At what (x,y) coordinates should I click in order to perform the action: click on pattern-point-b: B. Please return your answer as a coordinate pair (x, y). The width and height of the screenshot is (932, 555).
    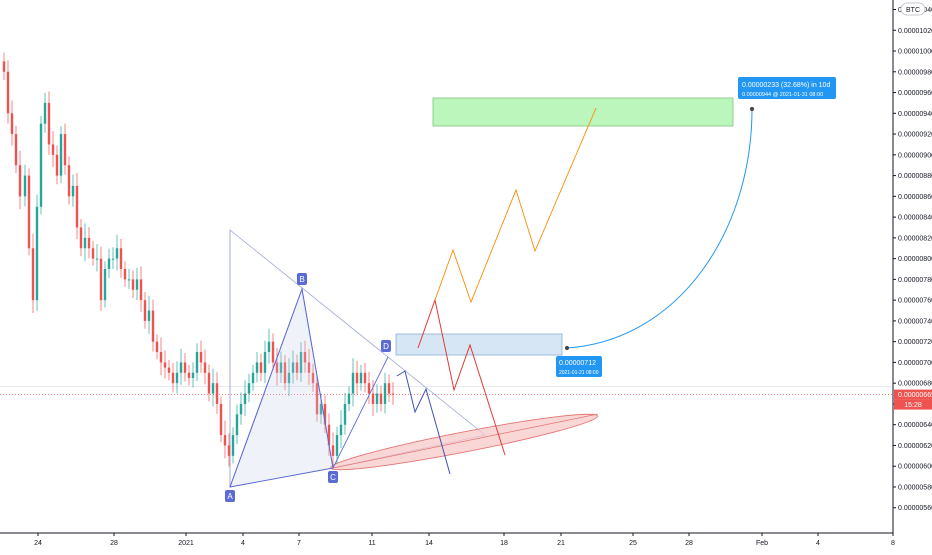
    Looking at the image, I should click on (302, 279).